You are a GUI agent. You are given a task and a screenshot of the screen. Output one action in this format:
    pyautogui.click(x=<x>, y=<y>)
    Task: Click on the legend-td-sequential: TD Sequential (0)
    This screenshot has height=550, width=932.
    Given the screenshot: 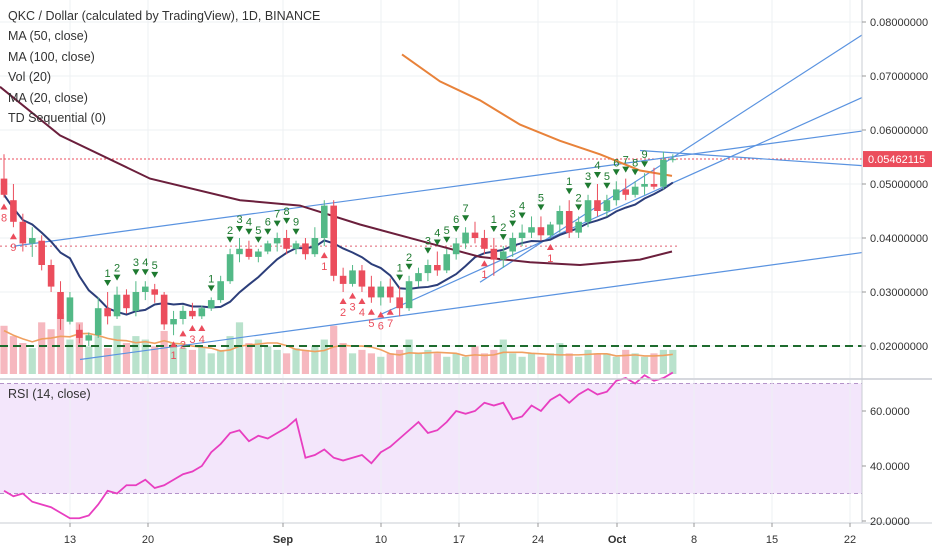 What is the action you would take?
    pyautogui.click(x=57, y=118)
    